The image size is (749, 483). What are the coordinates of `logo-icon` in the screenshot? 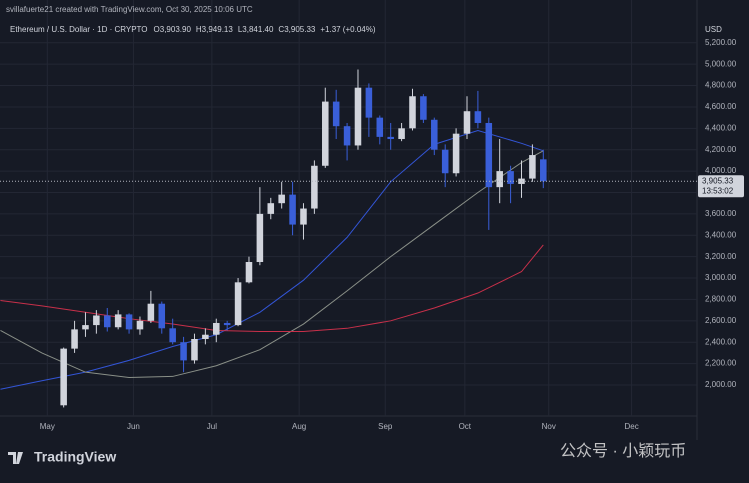 It's located at (15, 458).